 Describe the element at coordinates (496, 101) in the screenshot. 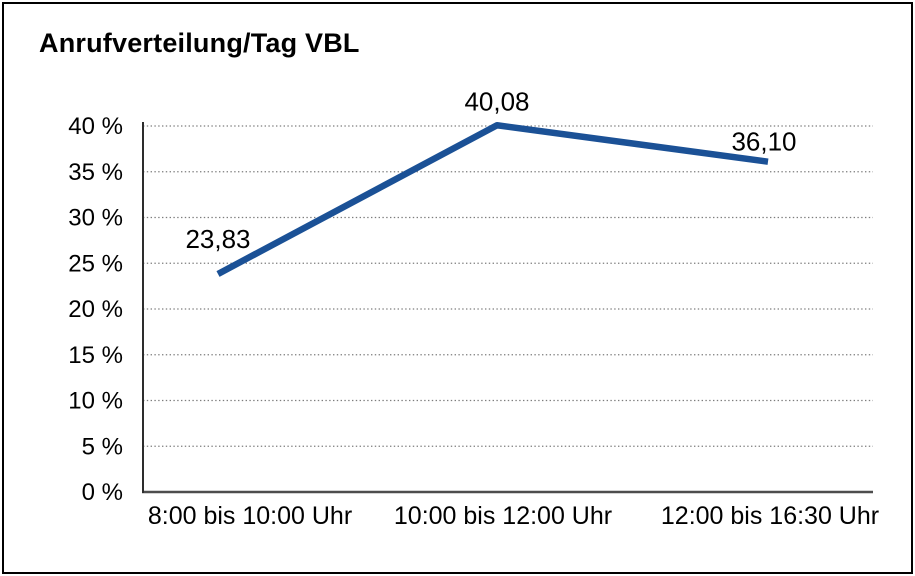

I see `data-point-label: 40,08` at that location.